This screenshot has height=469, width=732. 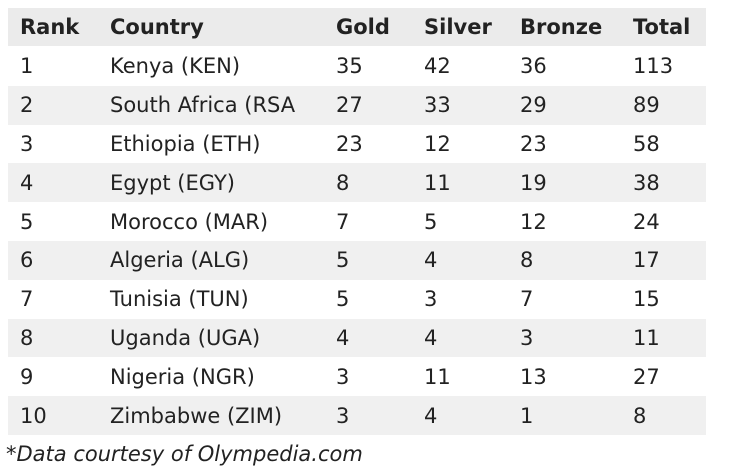 I want to click on table-row: 5 Morocco (MAR) 7 5 12 24, so click(x=357, y=221).